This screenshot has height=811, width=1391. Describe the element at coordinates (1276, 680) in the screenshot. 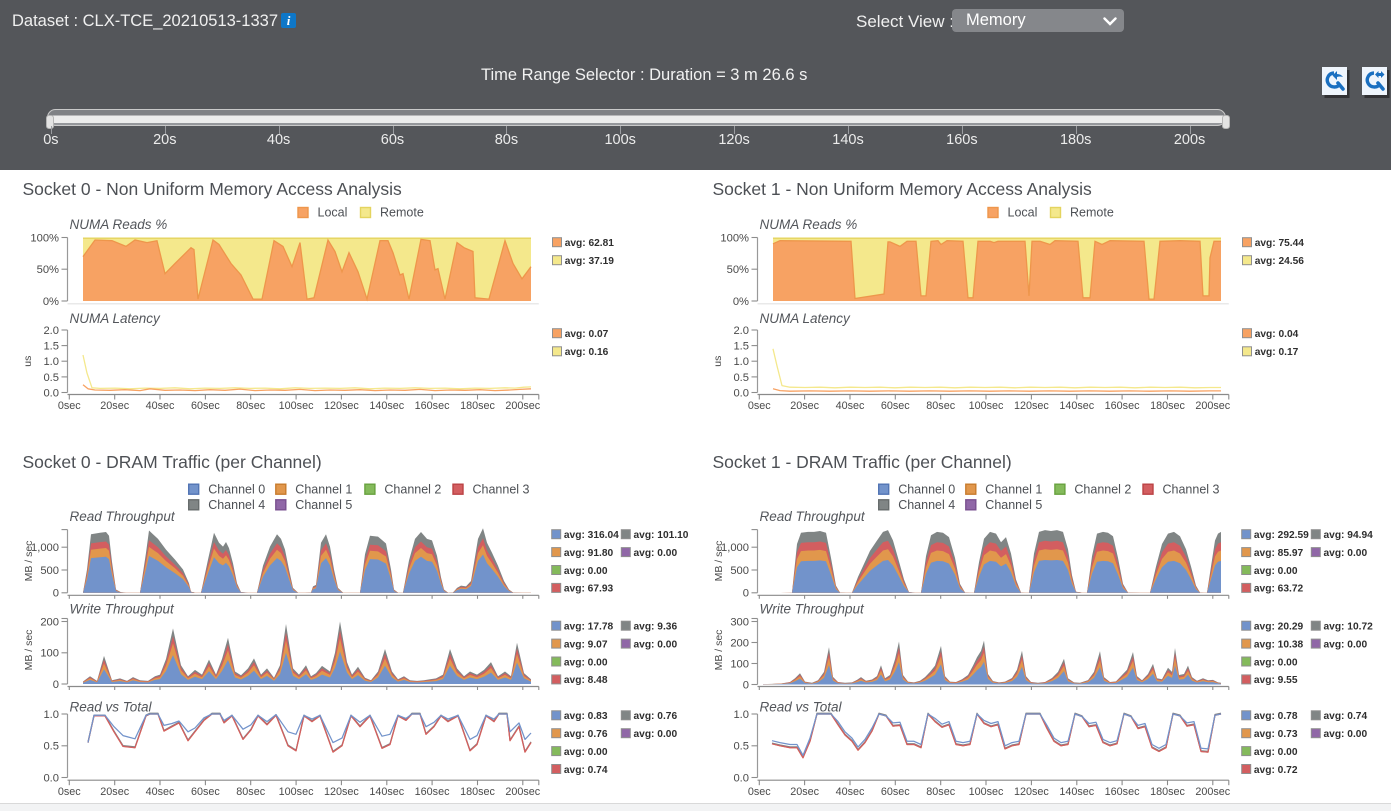

I see `svg-text: avg: 9.55` at that location.